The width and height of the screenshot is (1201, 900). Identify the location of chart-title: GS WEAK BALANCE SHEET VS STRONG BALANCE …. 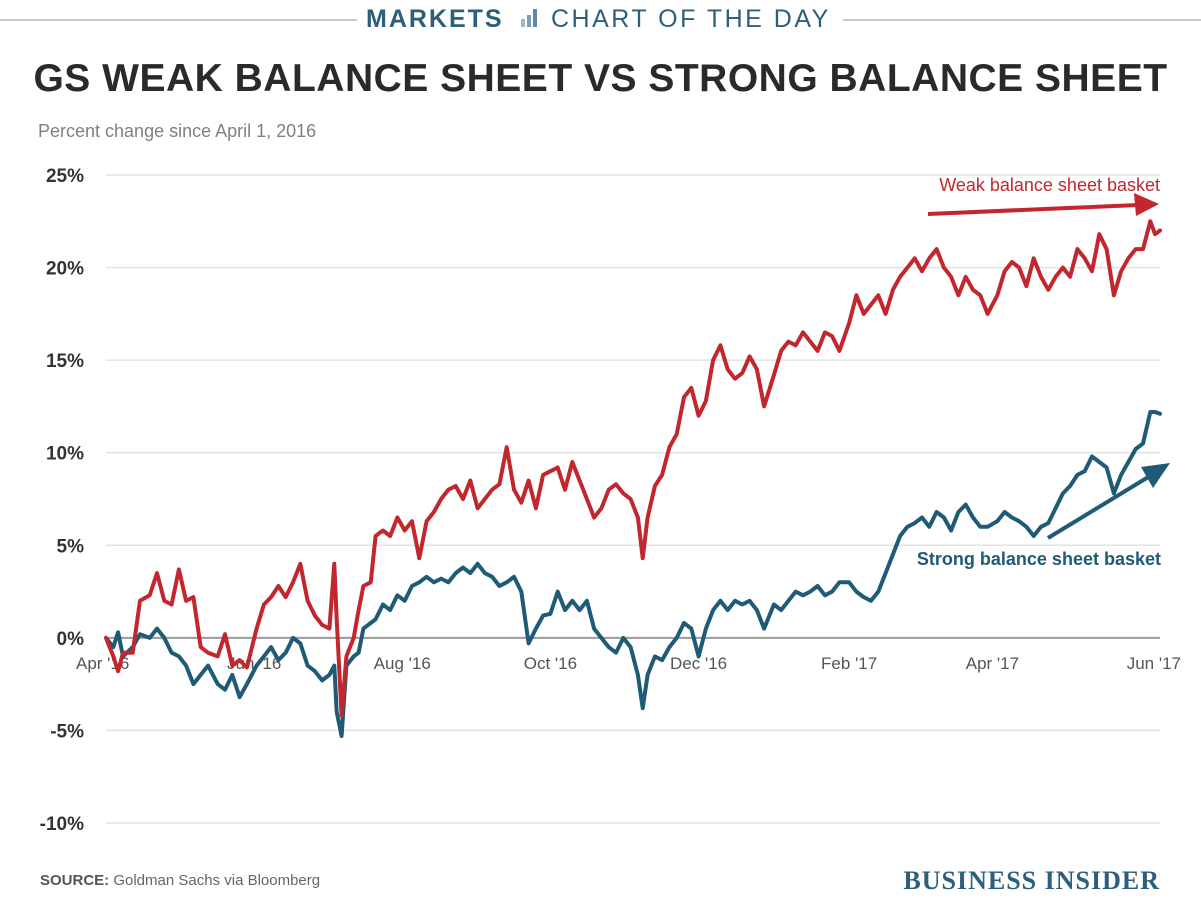
(600, 78).